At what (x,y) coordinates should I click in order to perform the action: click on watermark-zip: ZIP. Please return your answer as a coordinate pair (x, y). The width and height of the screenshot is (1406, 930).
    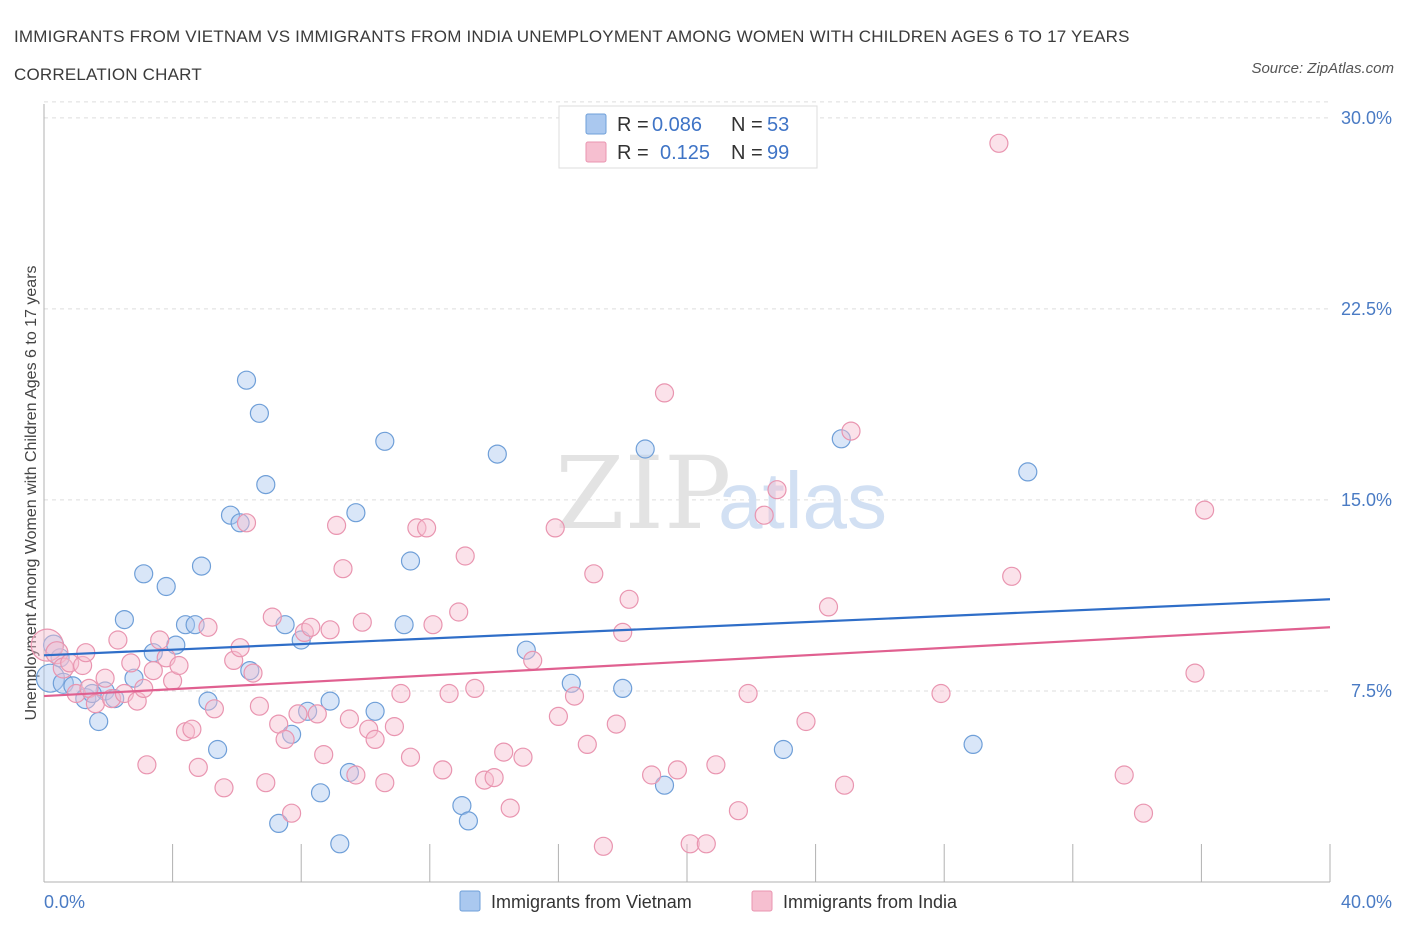
    Looking at the image, I should click on (643, 493).